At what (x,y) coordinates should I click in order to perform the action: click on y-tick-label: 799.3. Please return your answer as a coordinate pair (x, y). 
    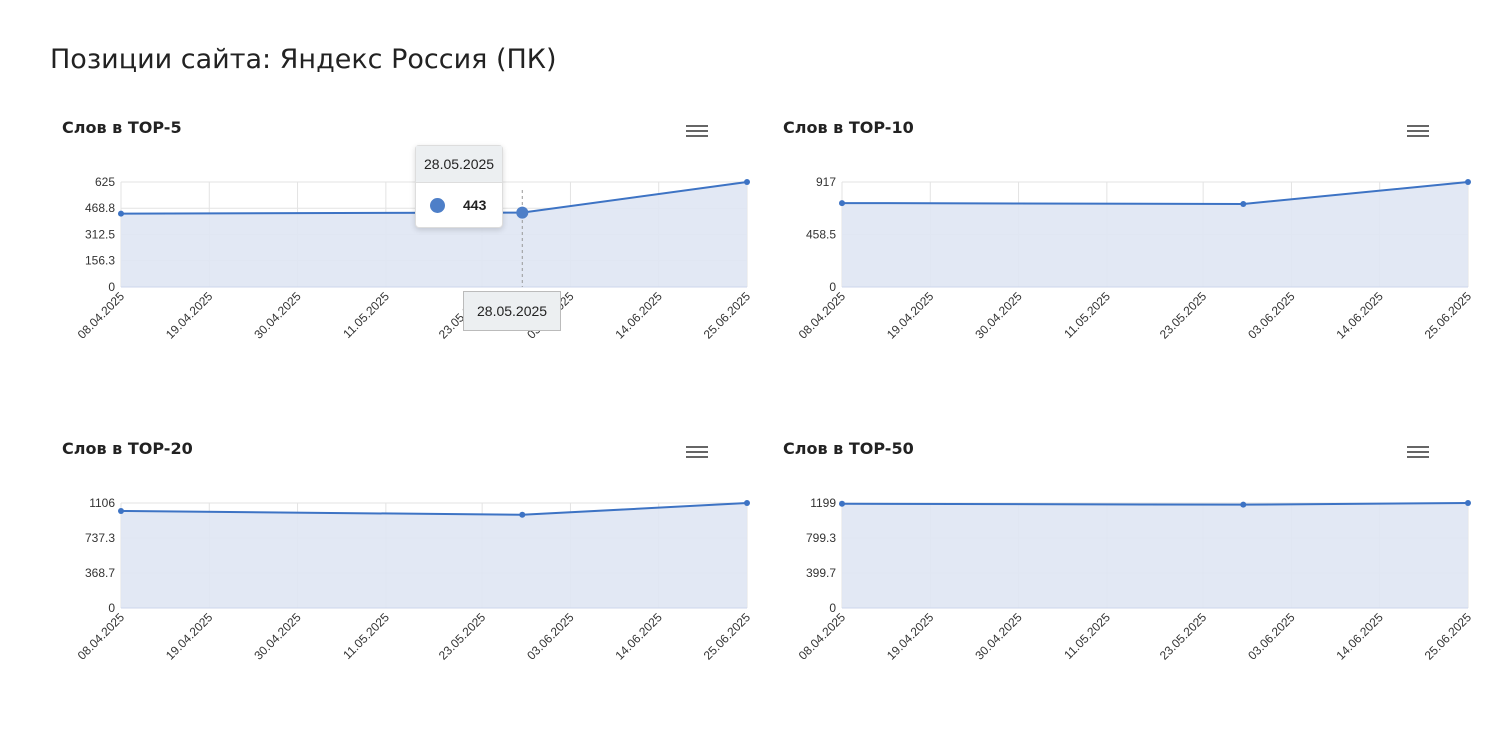
    Looking at the image, I should click on (821, 538).